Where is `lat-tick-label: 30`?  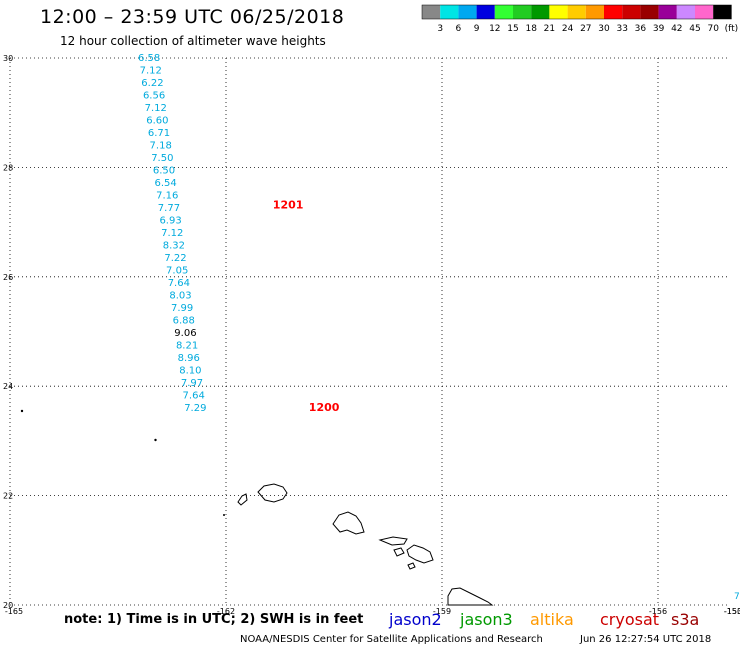 lat-tick-label: 30 is located at coordinates (8, 58).